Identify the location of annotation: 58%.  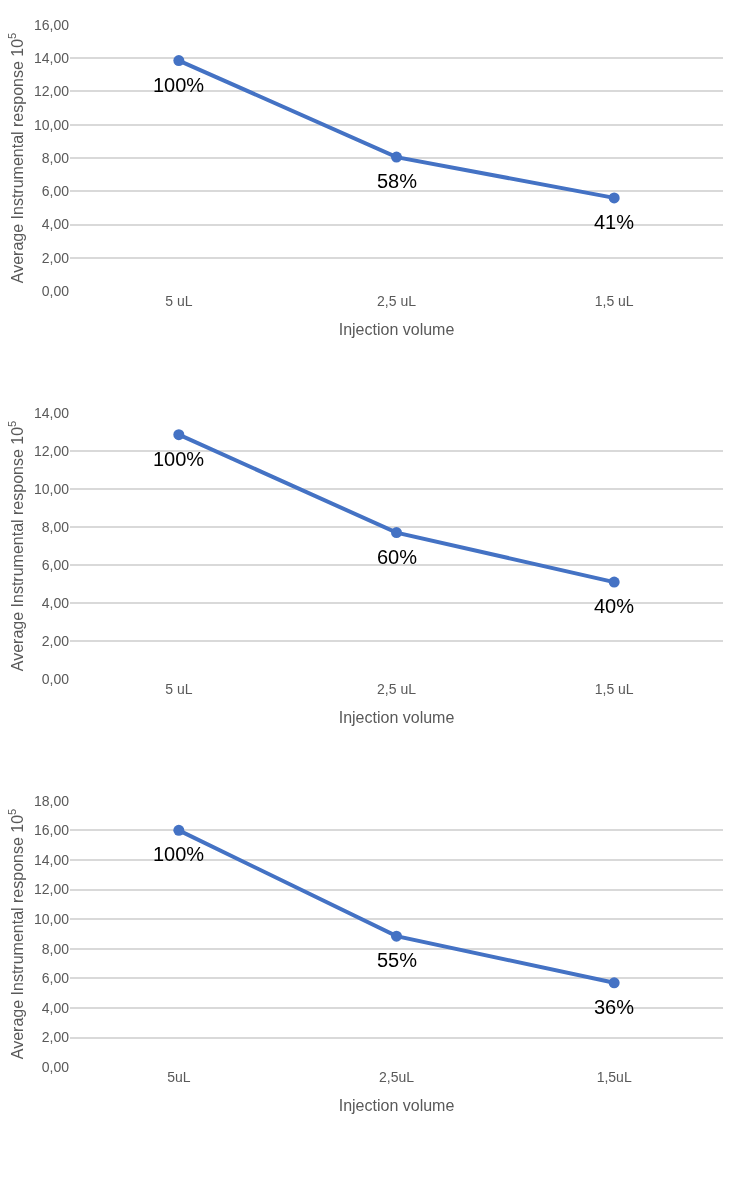
(397, 181).